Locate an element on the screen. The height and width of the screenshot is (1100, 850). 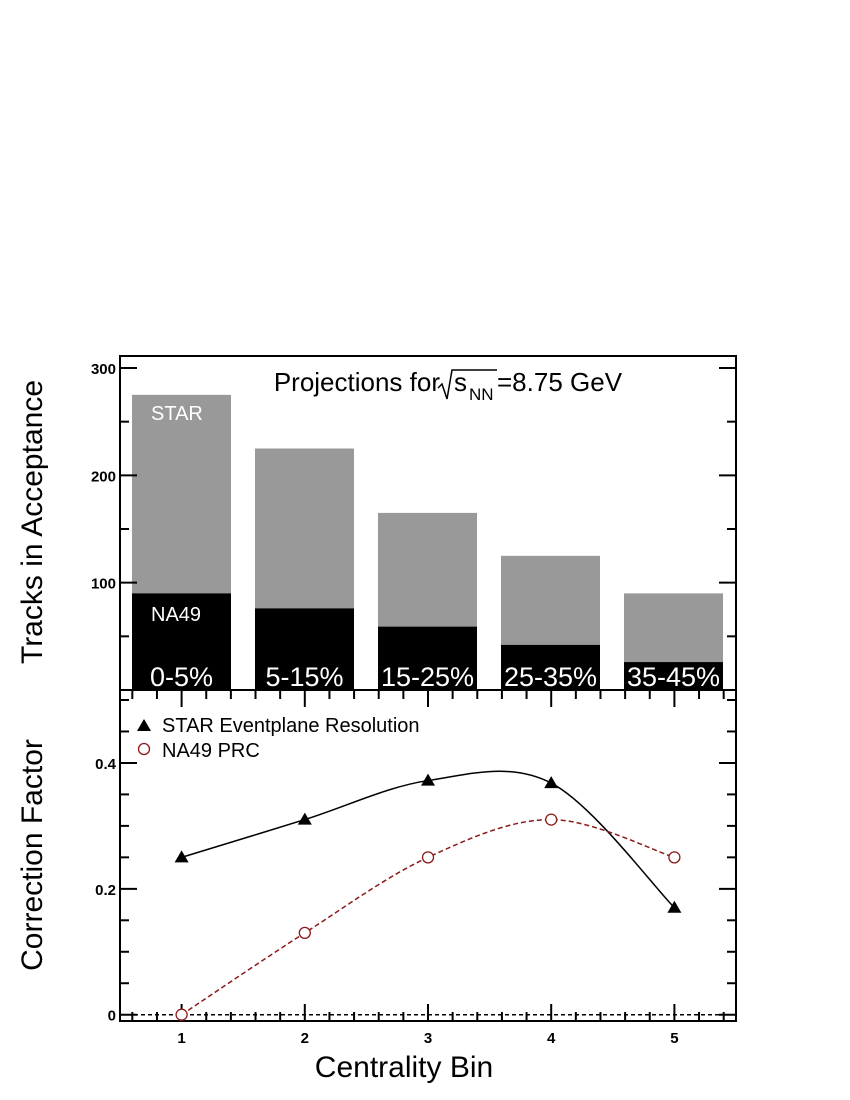
bar-category-label: 35-45% is located at coordinates (673, 677).